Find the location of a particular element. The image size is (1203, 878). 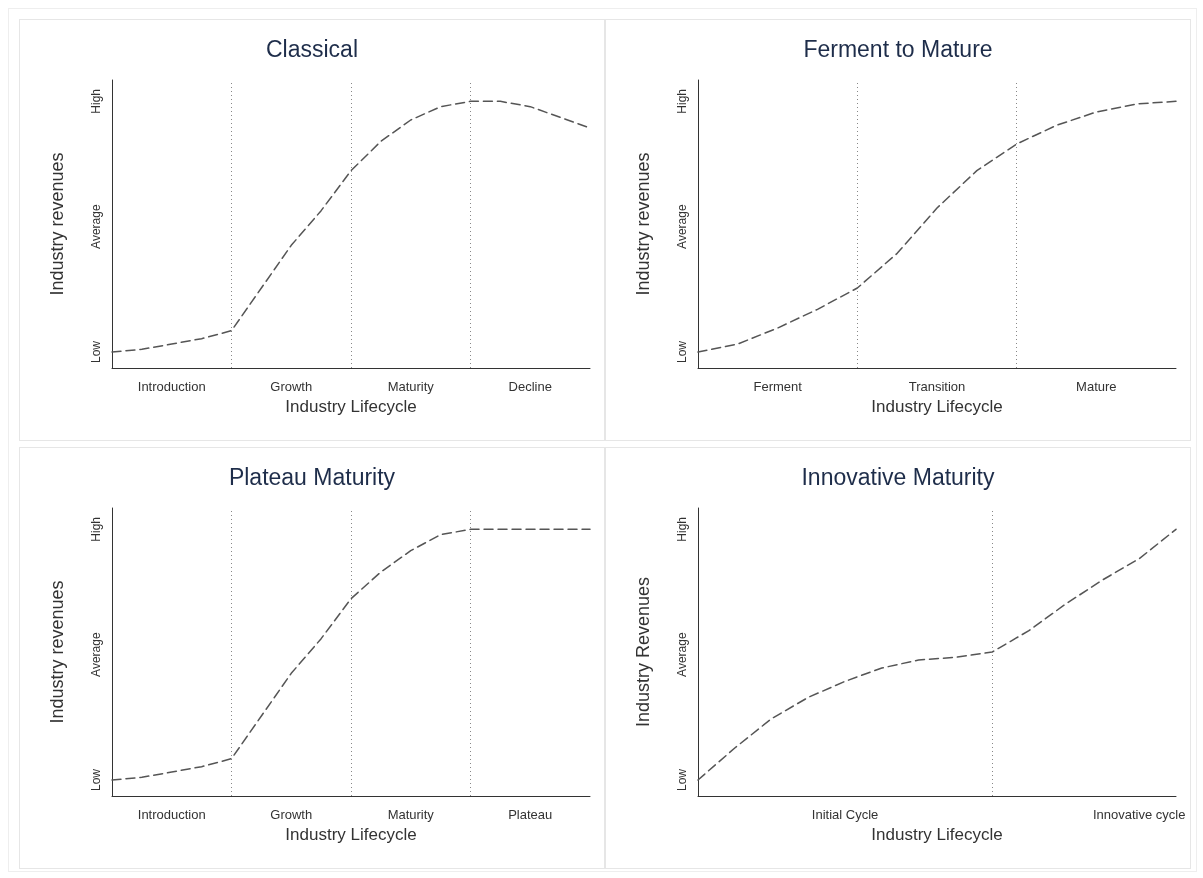

chart-title: Plateau Maturity is located at coordinates (312, 476).